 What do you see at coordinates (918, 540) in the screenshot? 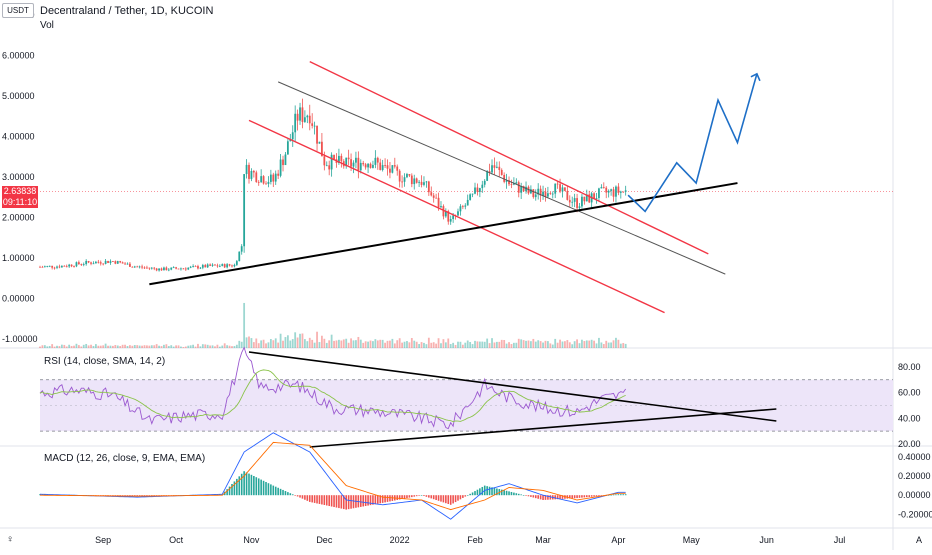
I see `auto-scale-button: A` at bounding box center [918, 540].